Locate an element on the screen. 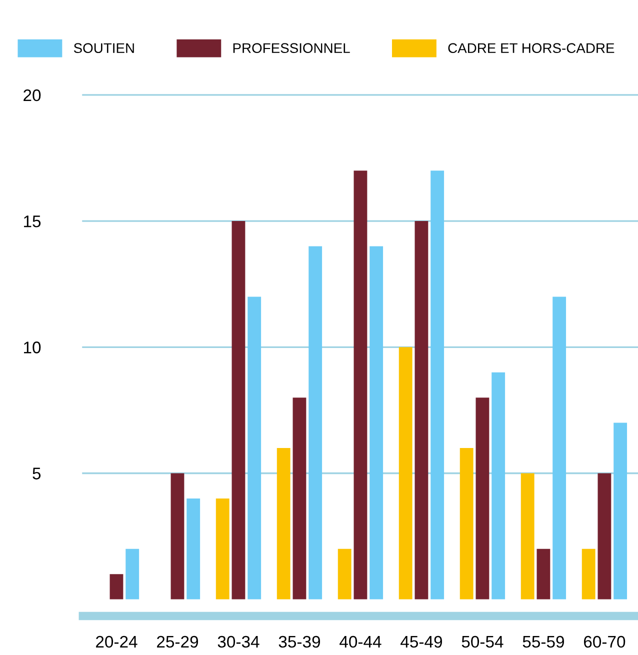 This screenshot has width=638, height=655. x-tick-label: 50-54 is located at coordinates (483, 642).